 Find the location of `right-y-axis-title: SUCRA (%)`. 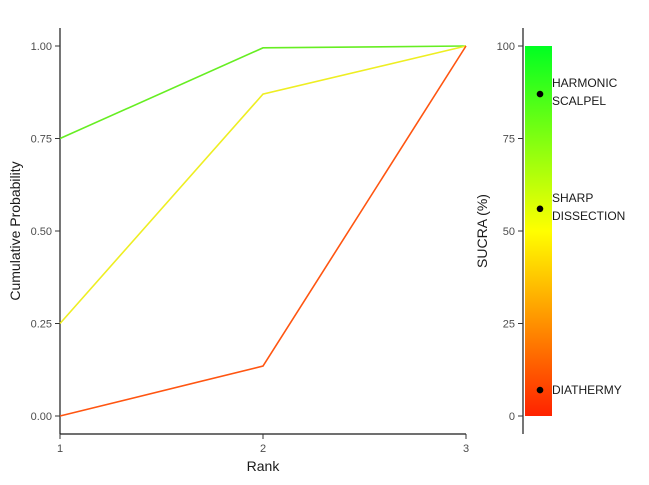

right-y-axis-title: SUCRA (%) is located at coordinates (482, 231).